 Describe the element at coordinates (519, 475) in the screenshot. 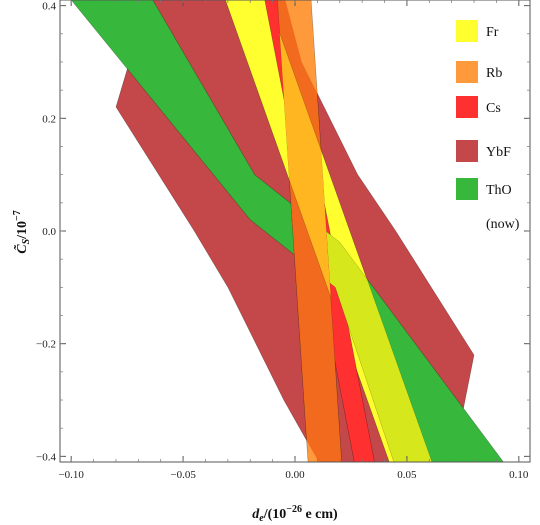

I see `x-tick-label: 0.10` at that location.